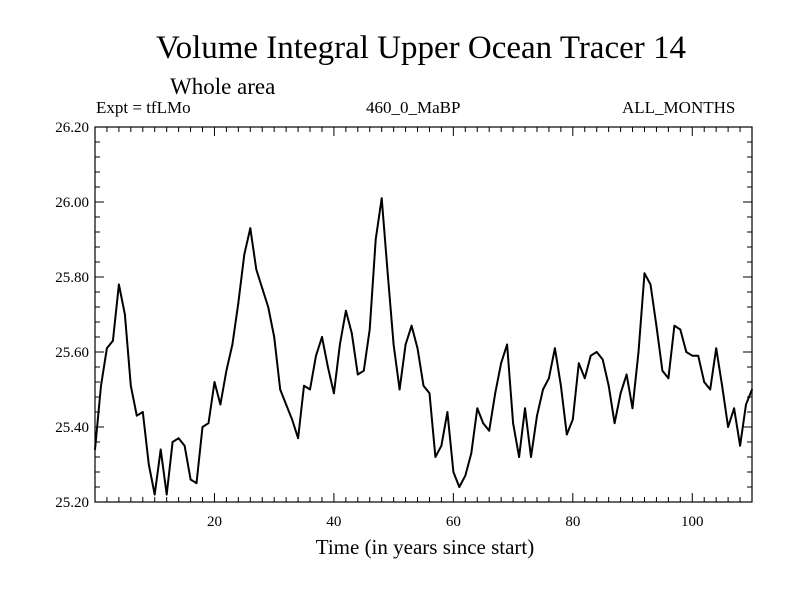 The height and width of the screenshot is (600, 800). Describe the element at coordinates (425, 547) in the screenshot. I see `x-axis-label: Time (in years since start)` at that location.